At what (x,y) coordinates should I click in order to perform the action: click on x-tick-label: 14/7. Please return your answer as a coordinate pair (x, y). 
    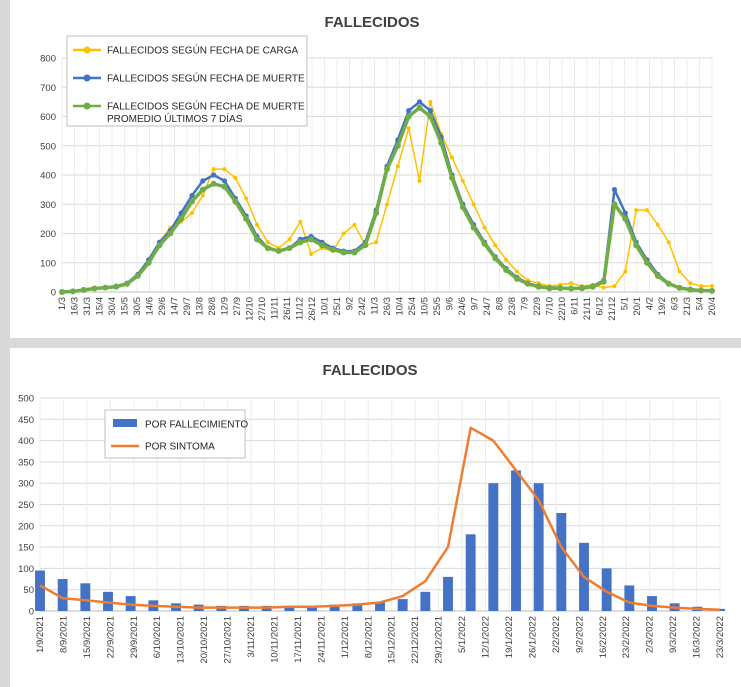
    Looking at the image, I should click on (175, 306).